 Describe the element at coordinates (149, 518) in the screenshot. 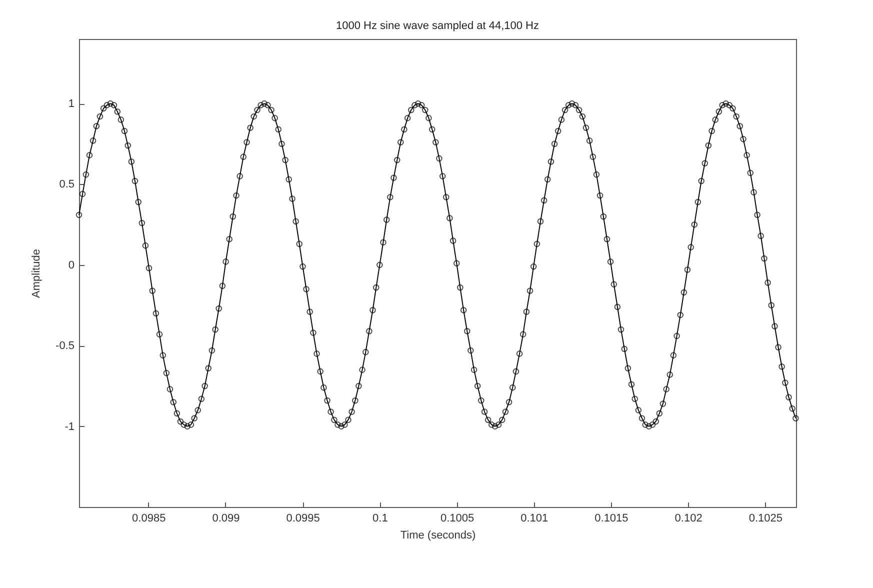

I see `x-tick-label: 0.0985` at that location.